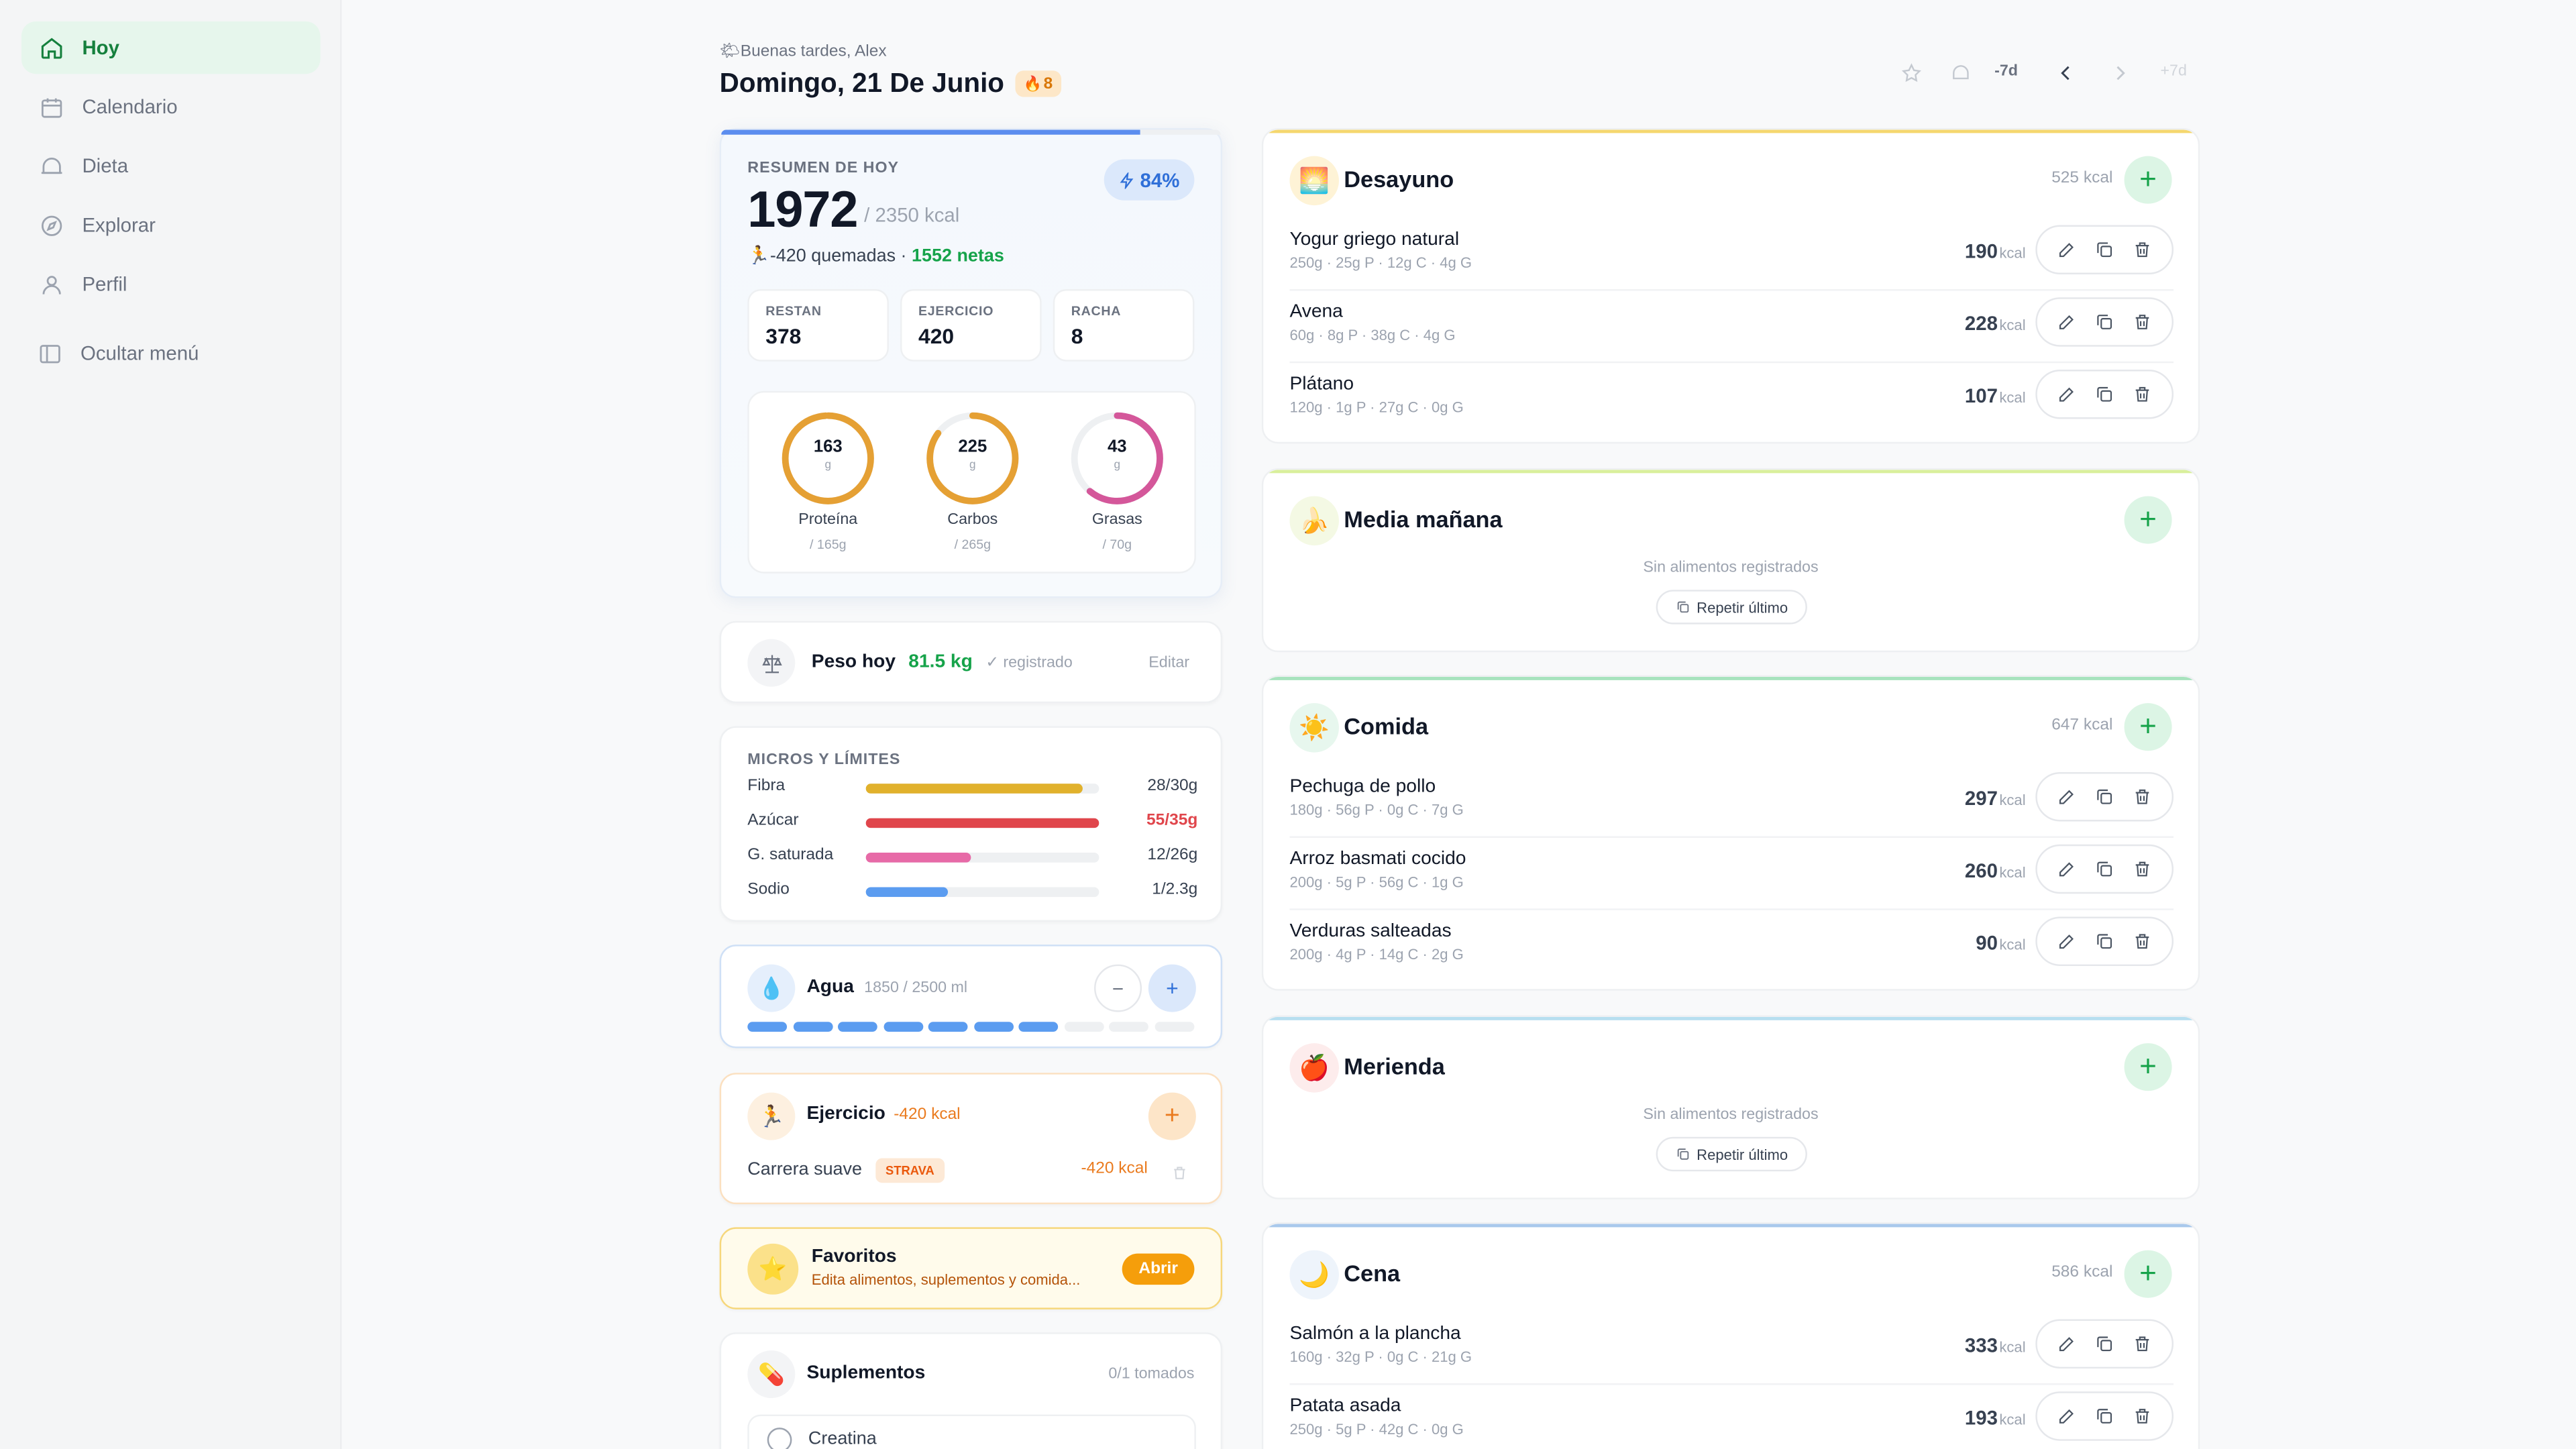  What do you see at coordinates (771, 663) in the screenshot?
I see `scale-icon` at bounding box center [771, 663].